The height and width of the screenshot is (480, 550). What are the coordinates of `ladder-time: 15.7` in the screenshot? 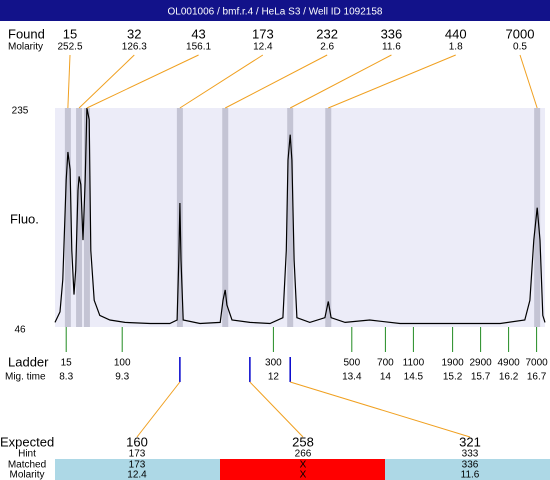 It's located at (481, 377).